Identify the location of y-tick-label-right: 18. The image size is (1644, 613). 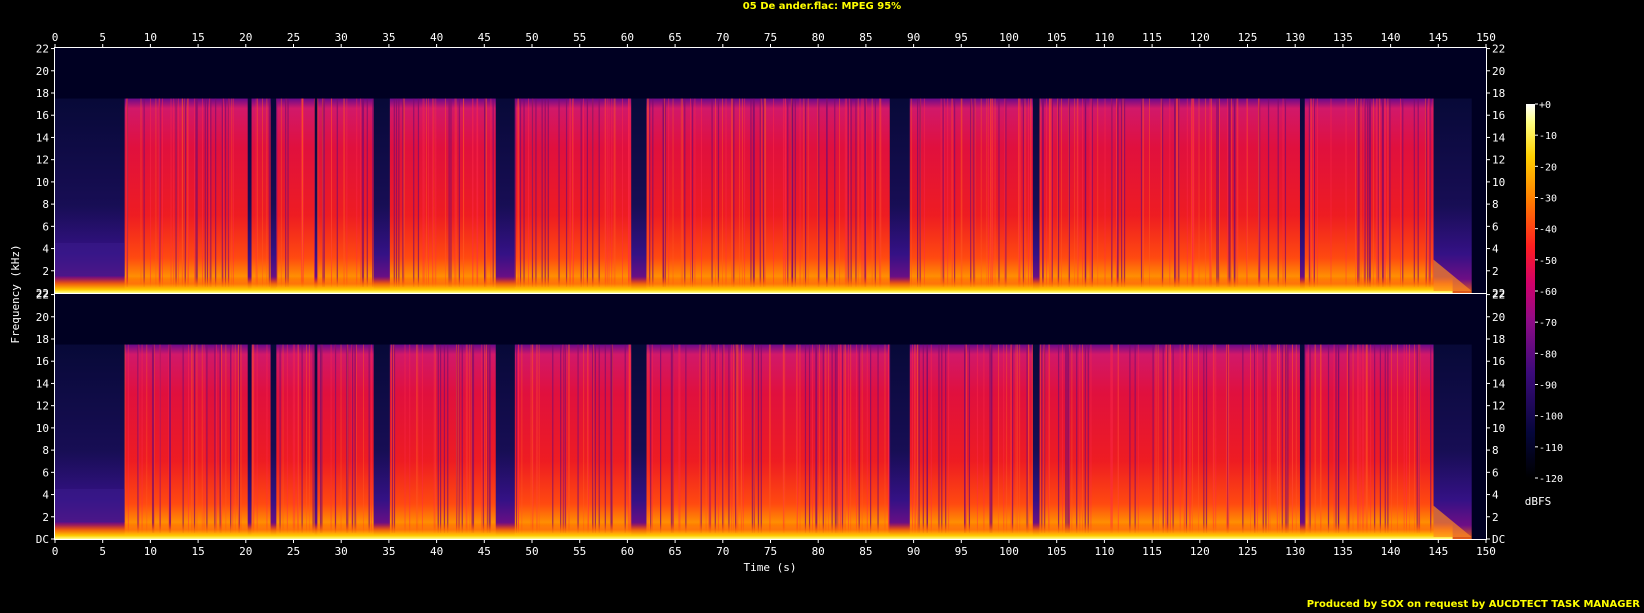
(1498, 93).